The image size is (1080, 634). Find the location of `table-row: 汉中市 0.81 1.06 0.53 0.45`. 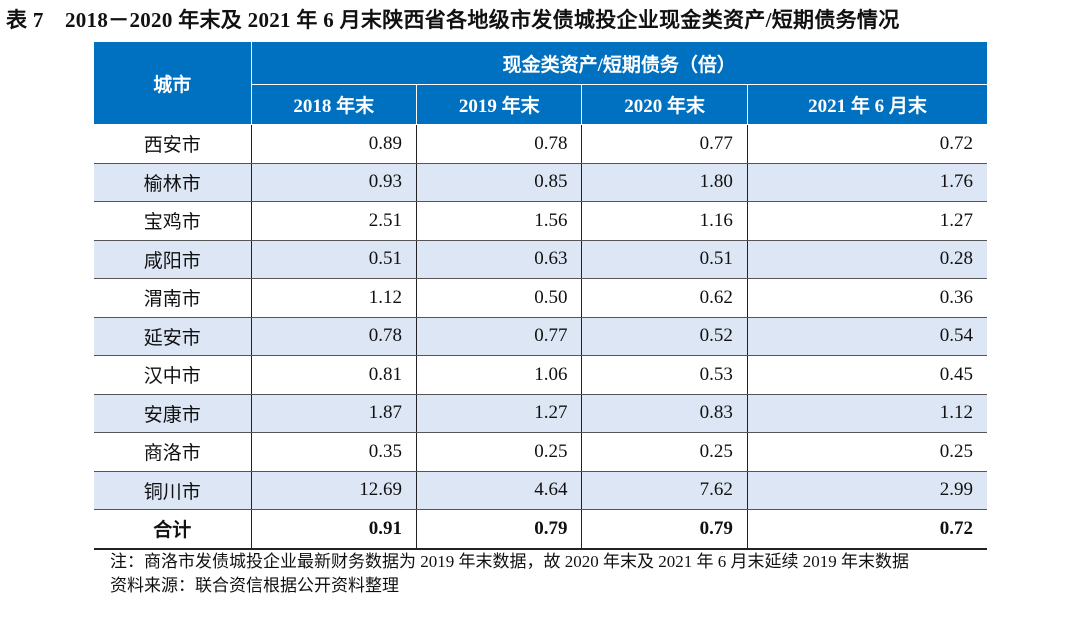

table-row: 汉中市 0.81 1.06 0.53 0.45 is located at coordinates (540, 375).